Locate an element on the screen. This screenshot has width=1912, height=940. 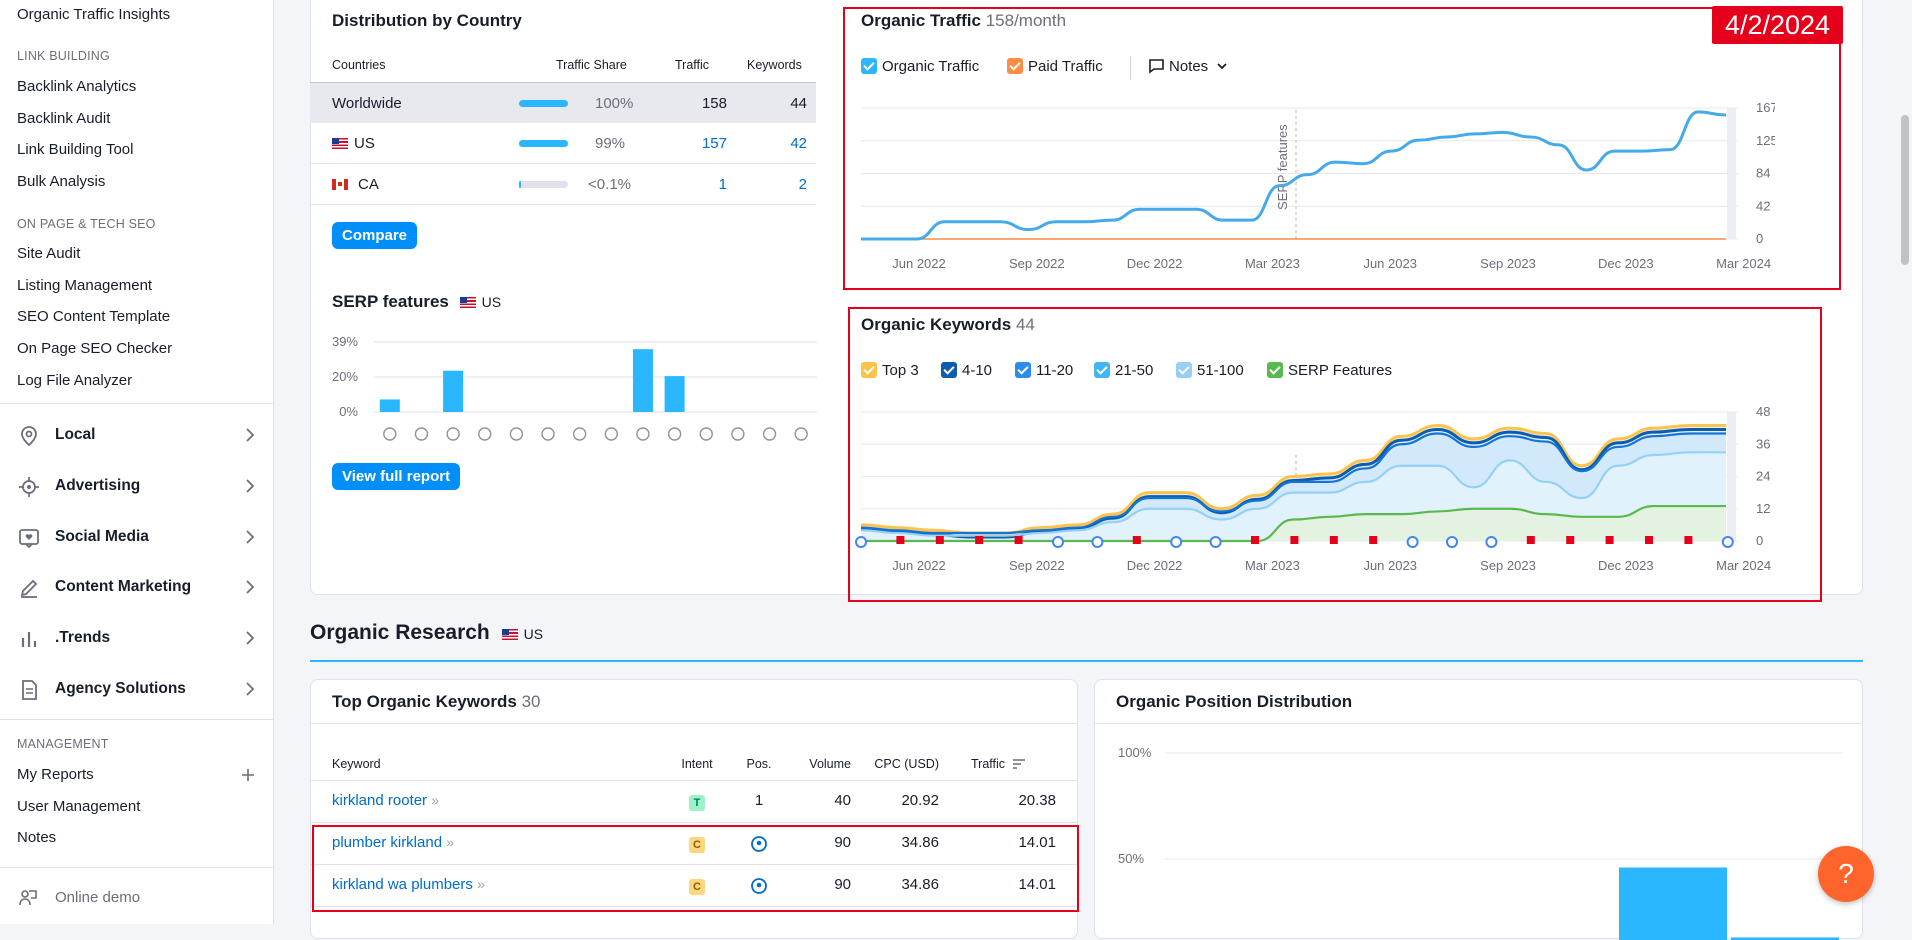
y-tick-label: 167 is located at coordinates (1765, 107).